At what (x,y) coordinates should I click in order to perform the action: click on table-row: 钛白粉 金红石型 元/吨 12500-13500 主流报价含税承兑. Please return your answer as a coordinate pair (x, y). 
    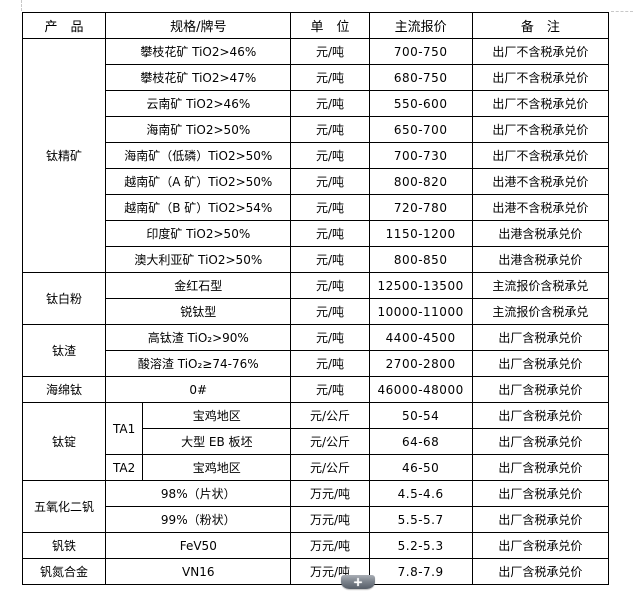
    Looking at the image, I should click on (315, 298).